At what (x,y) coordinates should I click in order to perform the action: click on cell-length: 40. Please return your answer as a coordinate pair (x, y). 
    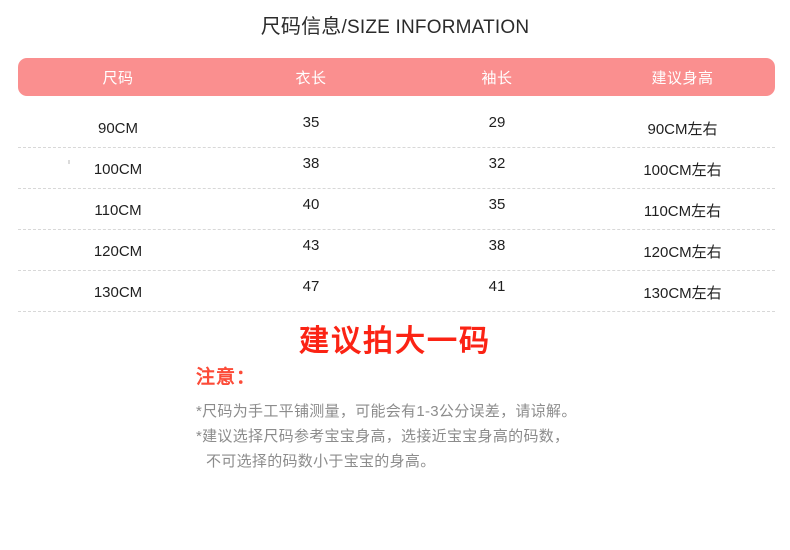
    Looking at the image, I should click on (311, 204).